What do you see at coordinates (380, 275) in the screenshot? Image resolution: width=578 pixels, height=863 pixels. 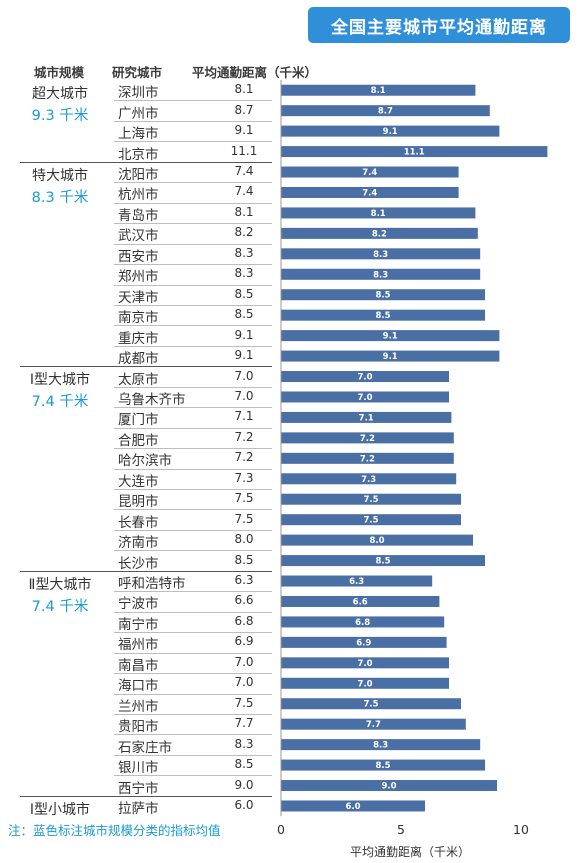 I see `bar-data-label: 8.3` at bounding box center [380, 275].